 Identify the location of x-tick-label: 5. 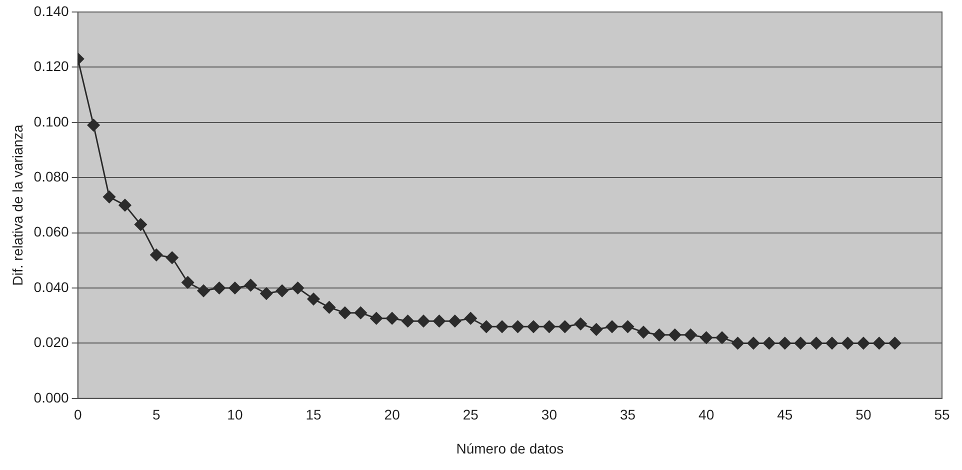
(156, 414).